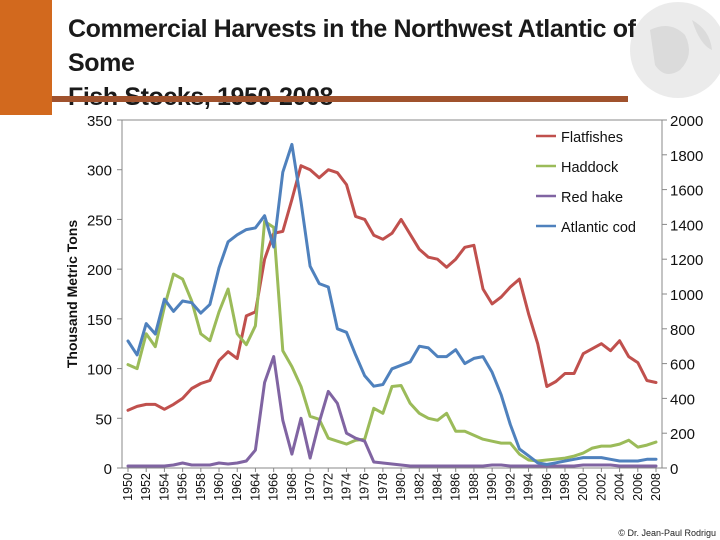  What do you see at coordinates (72, 294) in the screenshot?
I see `y-axis-label: Thousand Metric Tons` at bounding box center [72, 294].